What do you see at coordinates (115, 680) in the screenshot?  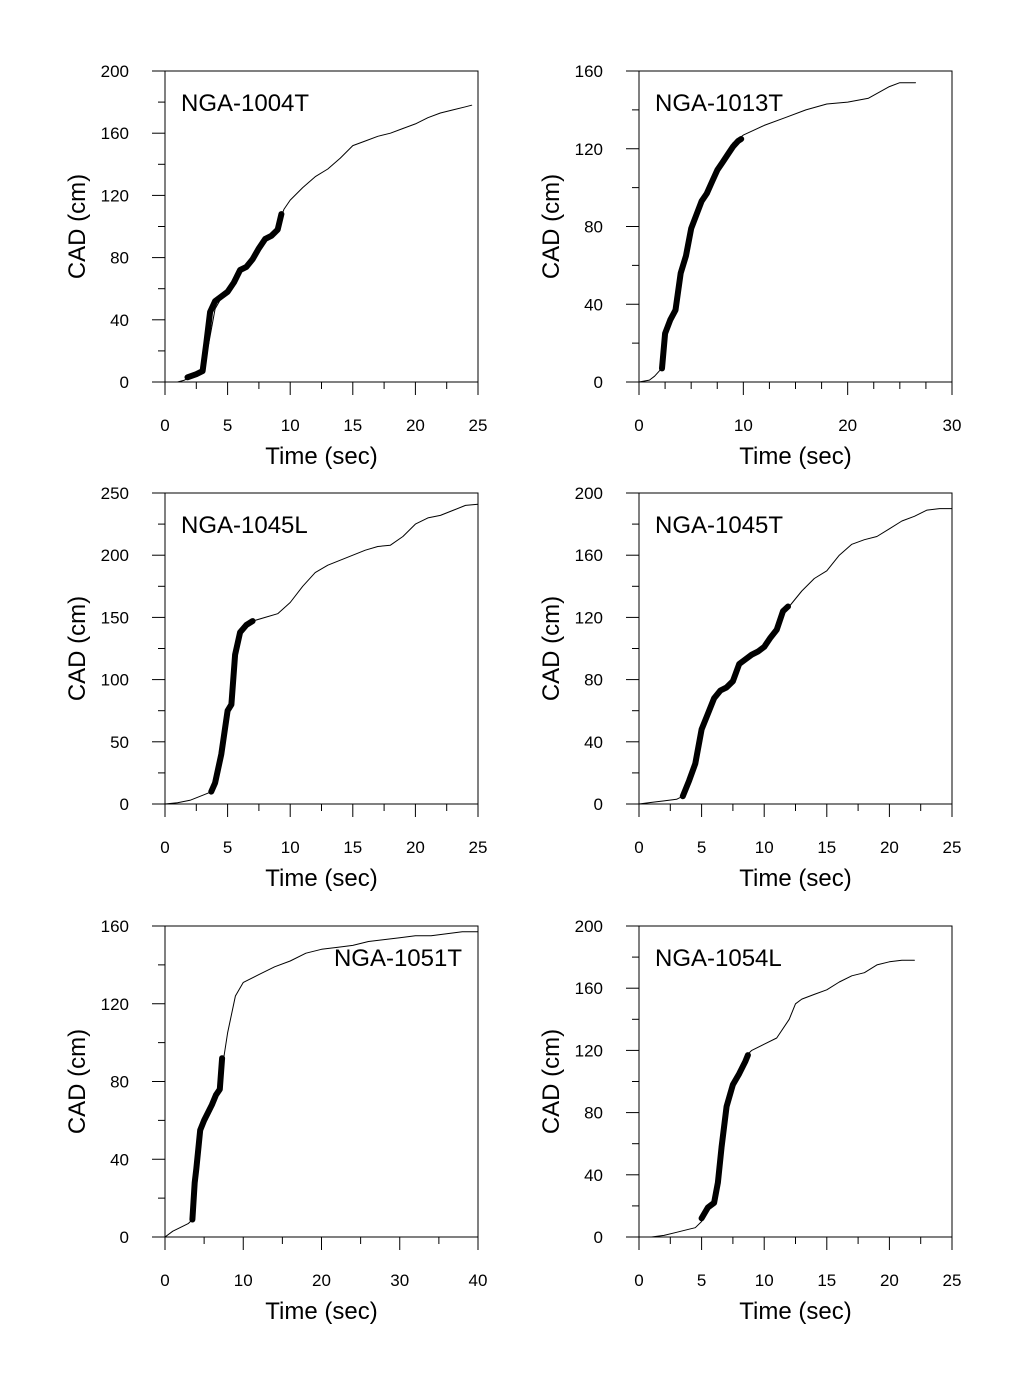 I see `y-tick-label: 100` at bounding box center [115, 680].